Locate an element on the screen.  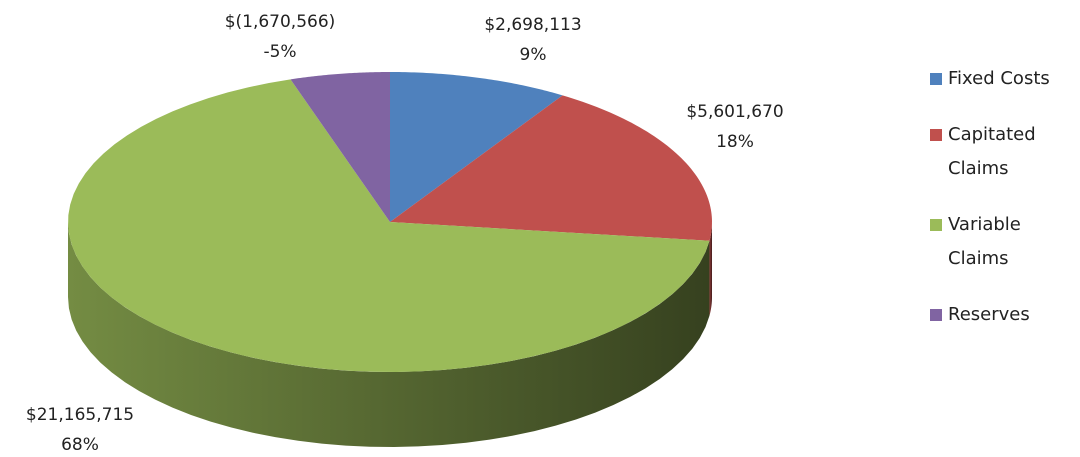
value-label: $2,698,113 is located at coordinates (532, 25).